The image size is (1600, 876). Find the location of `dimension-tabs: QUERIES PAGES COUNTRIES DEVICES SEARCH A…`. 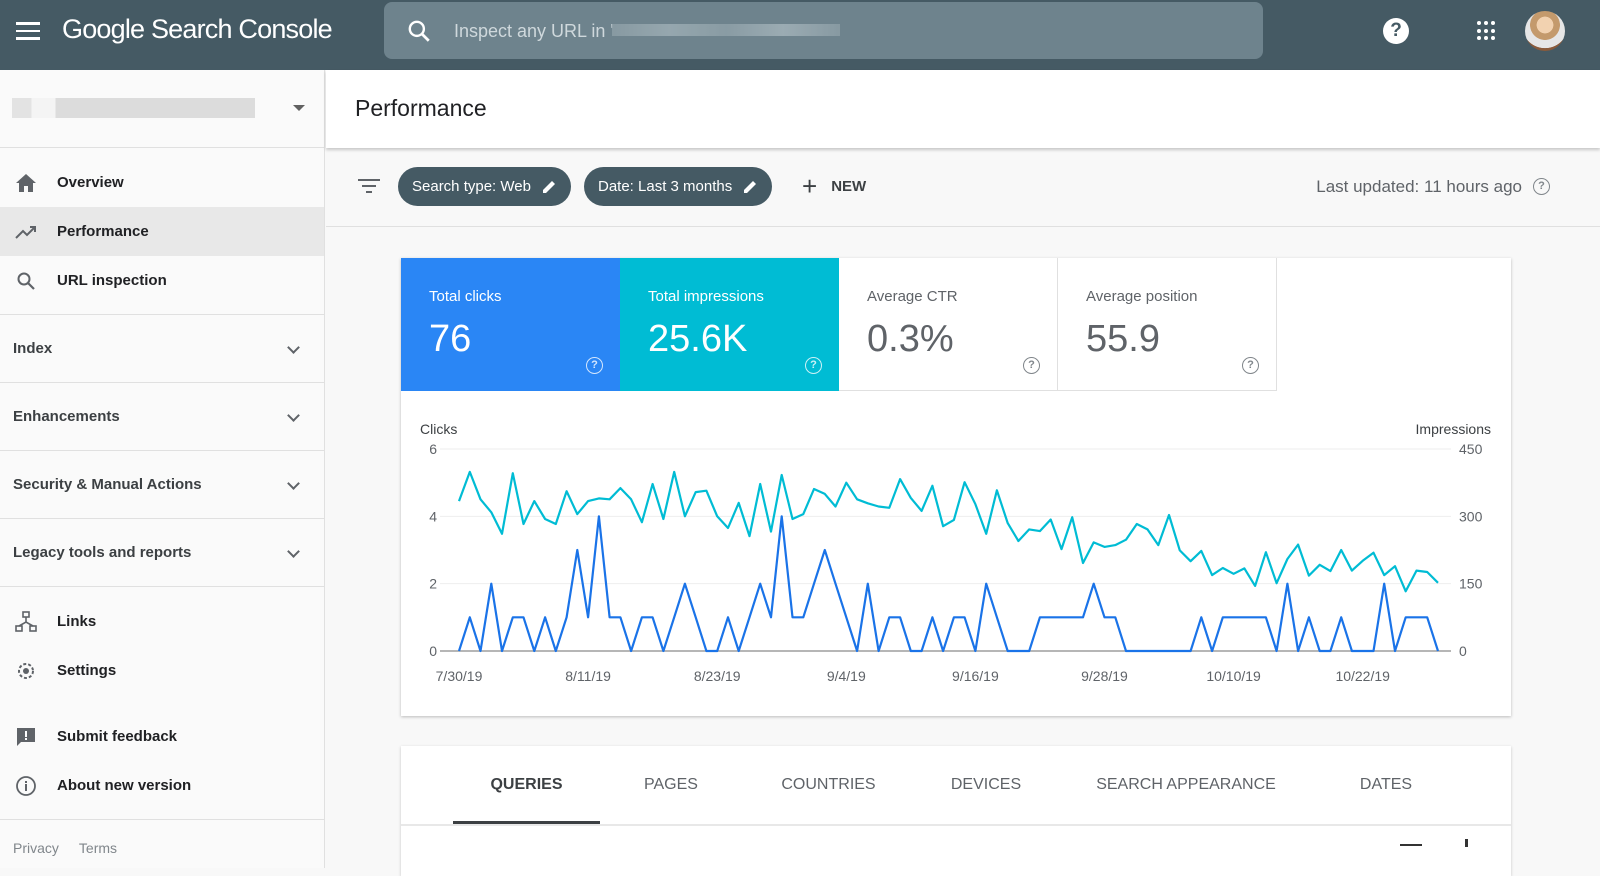

dimension-tabs: QUERIES PAGES COUNTRIES DEVICES SEARCH A… is located at coordinates (956, 811).